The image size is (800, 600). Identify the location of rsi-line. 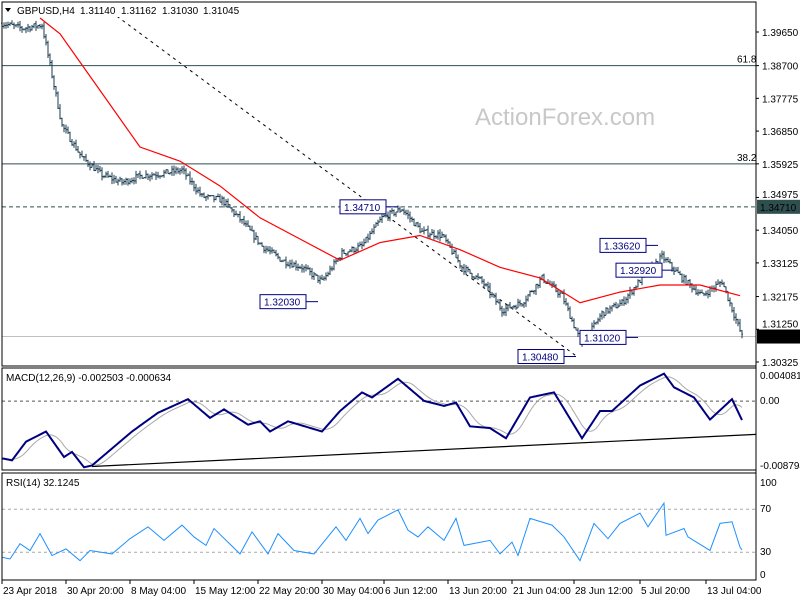
(372, 531).